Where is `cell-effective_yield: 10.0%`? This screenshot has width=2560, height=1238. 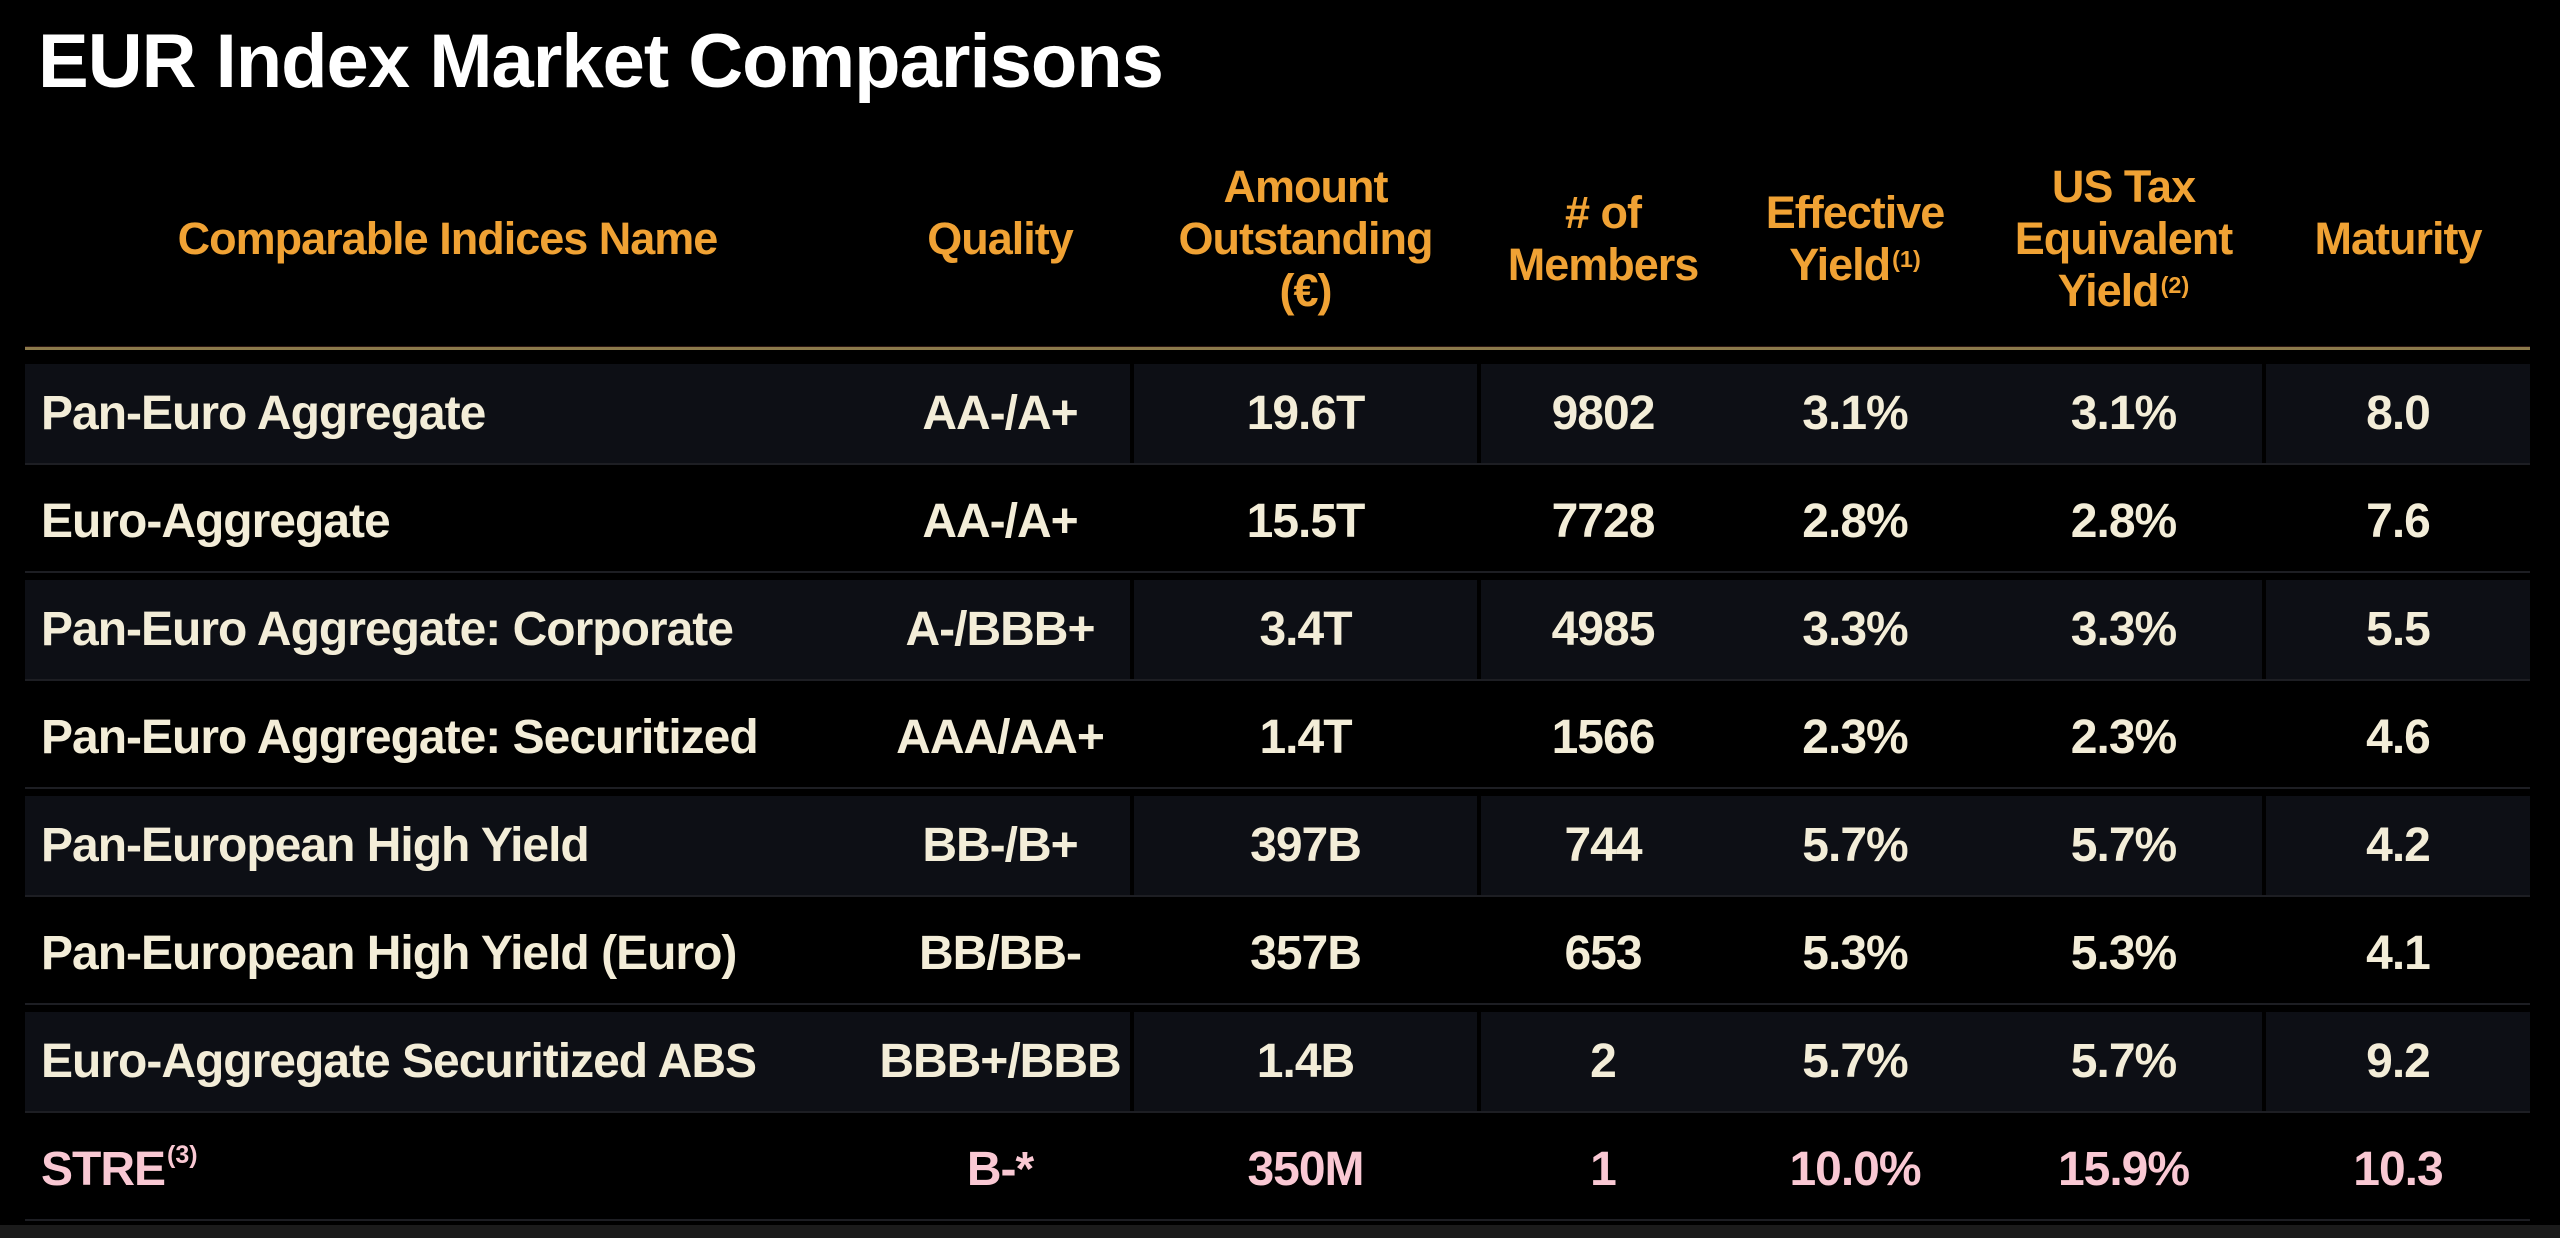 cell-effective_yield: 10.0% is located at coordinates (1855, 1169).